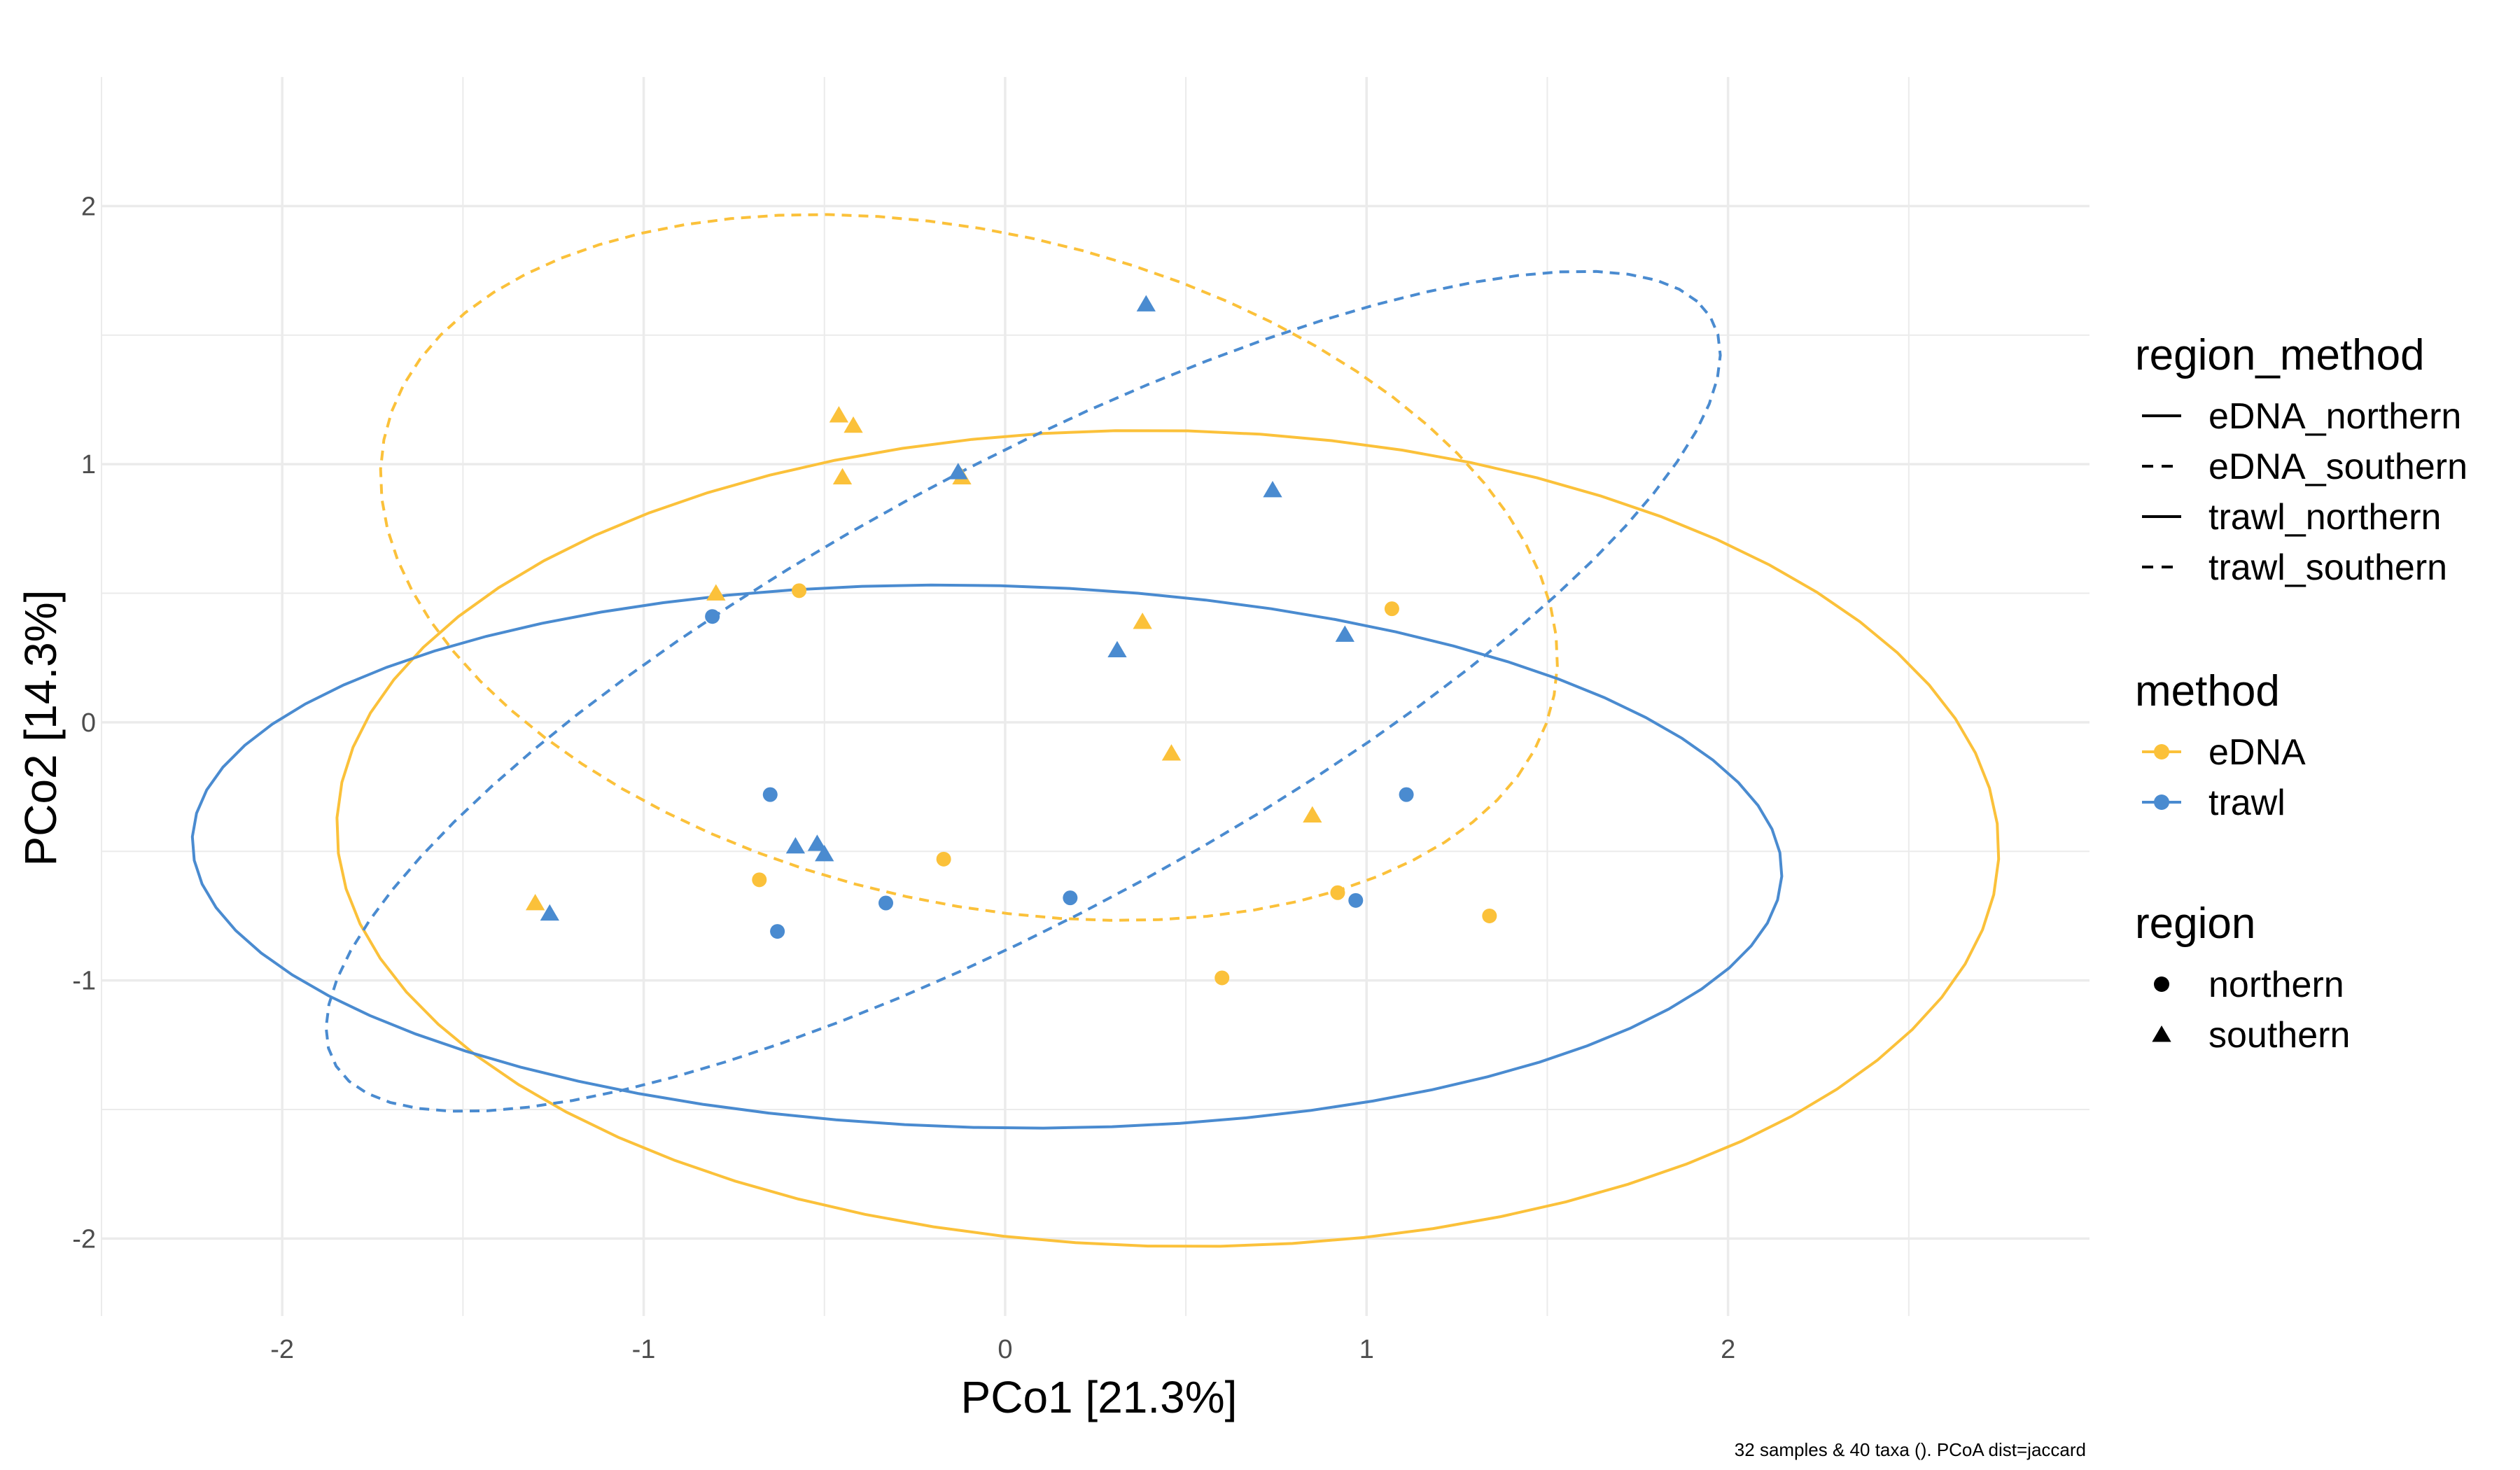 The image size is (2520, 1470). What do you see at coordinates (2257, 752) in the screenshot?
I see `legend-label-eDNA: eDNA` at bounding box center [2257, 752].